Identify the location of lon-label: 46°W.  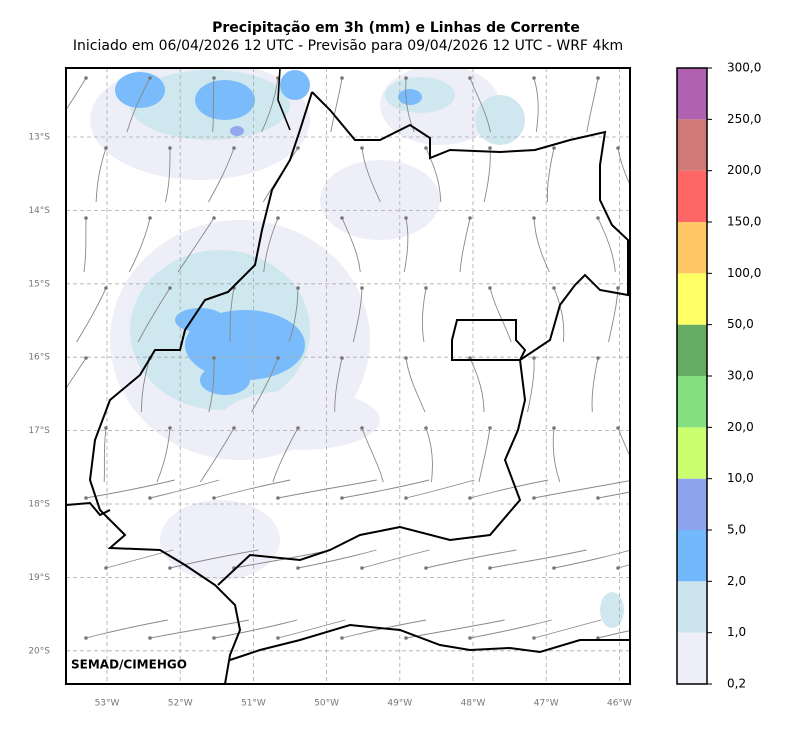
(619, 704).